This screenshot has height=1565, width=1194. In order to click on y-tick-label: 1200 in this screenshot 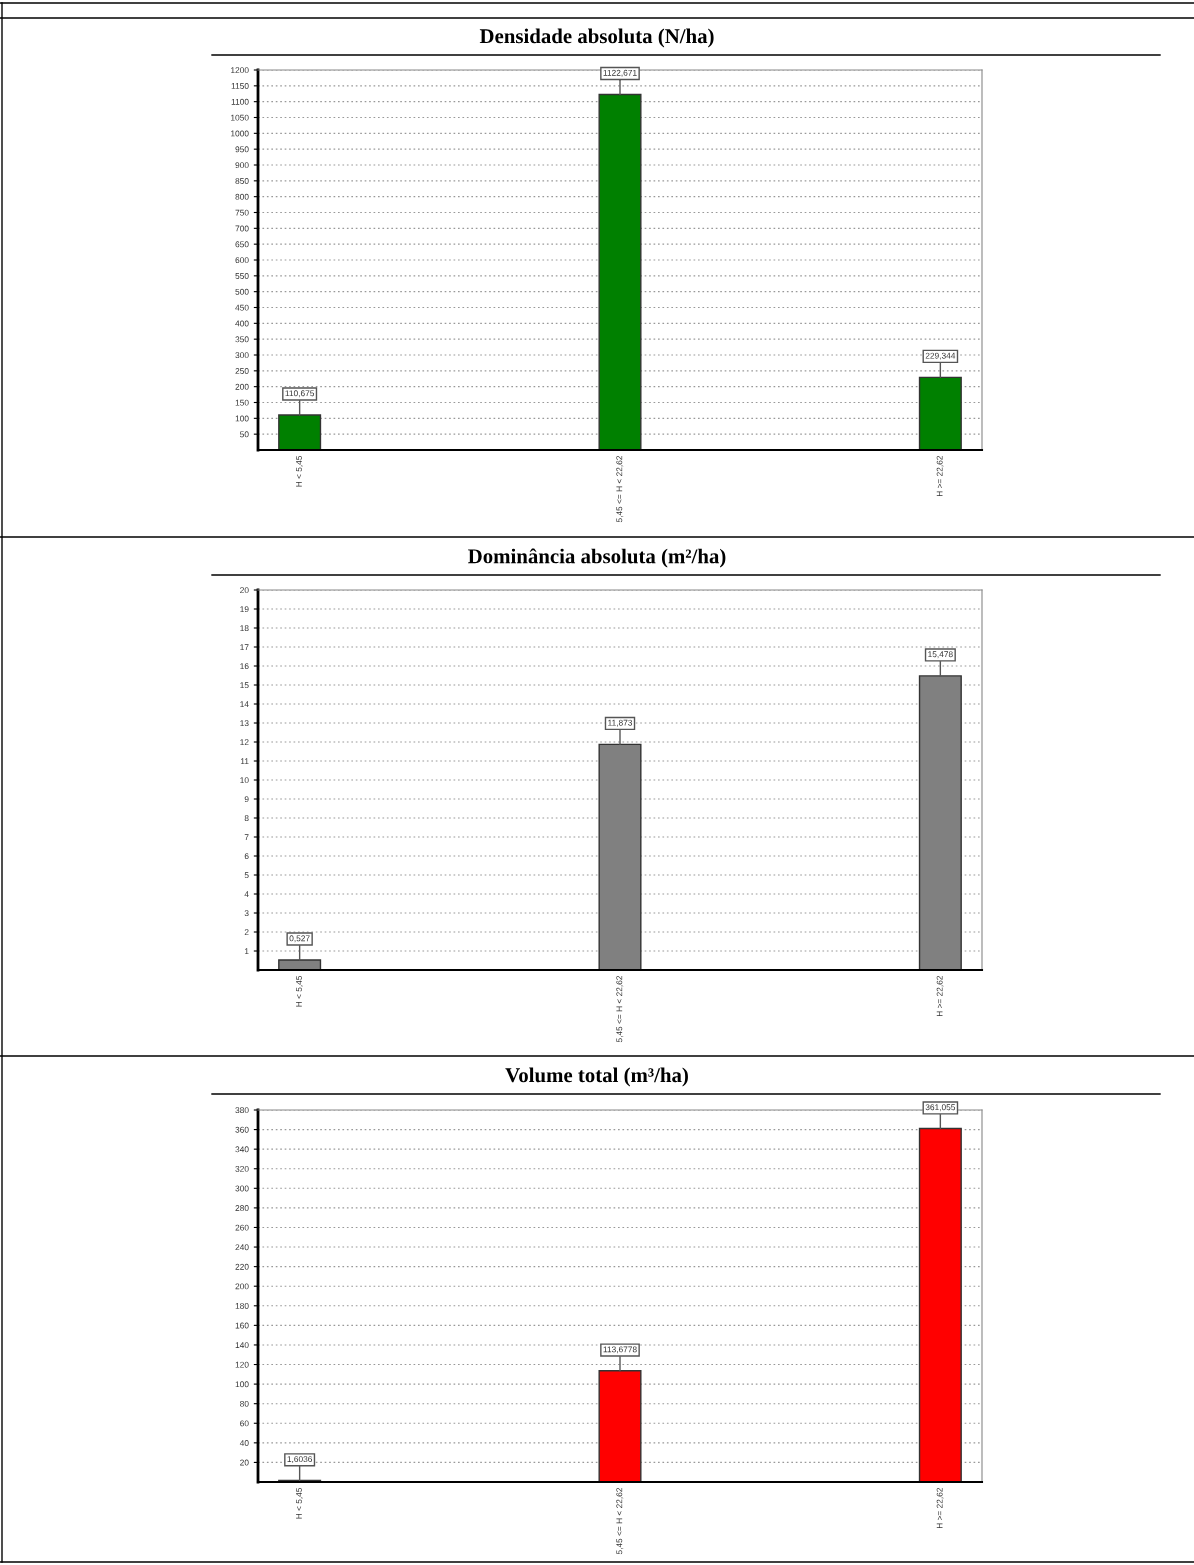, I will do `click(240, 70)`.